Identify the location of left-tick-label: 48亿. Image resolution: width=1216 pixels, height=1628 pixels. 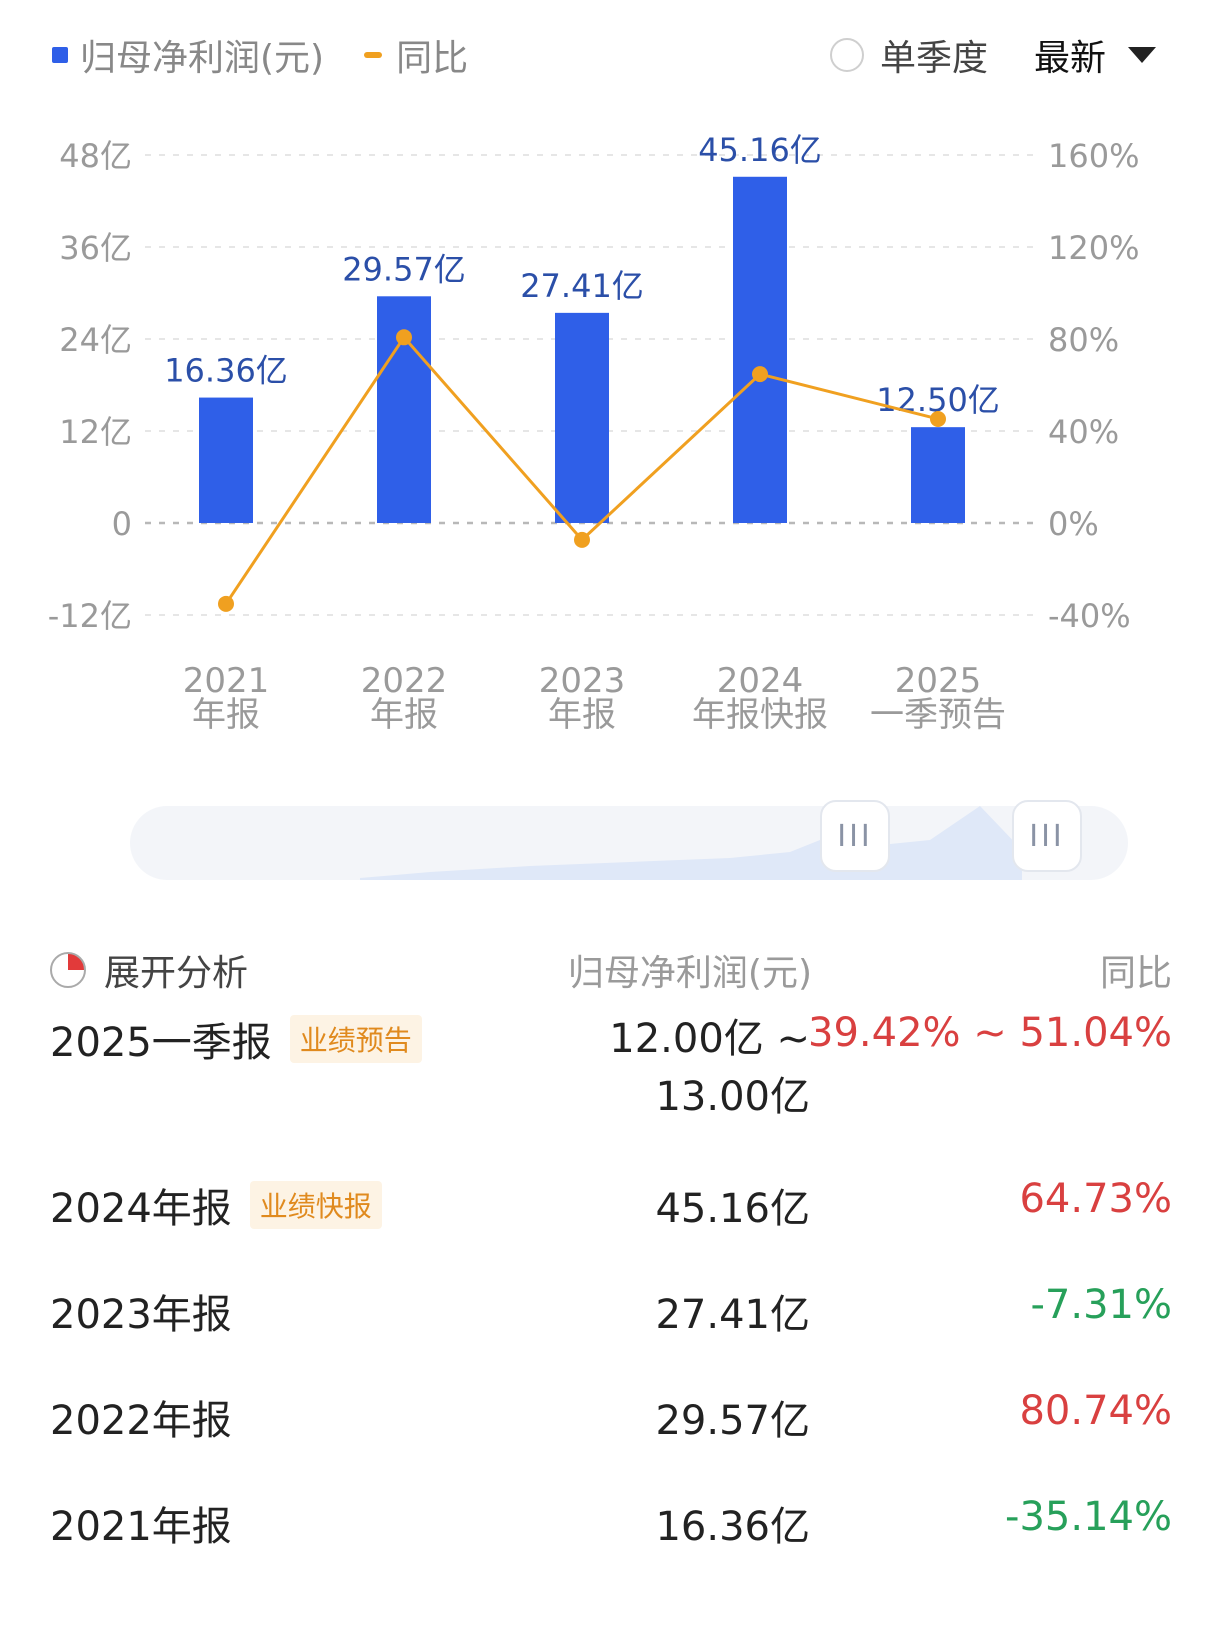
(95, 156).